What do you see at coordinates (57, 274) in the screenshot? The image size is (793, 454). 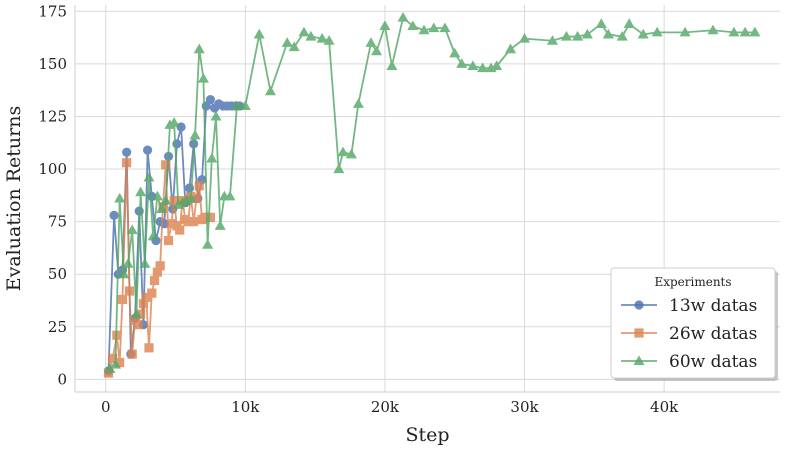 I see `y-tick-label-2: 50` at bounding box center [57, 274].